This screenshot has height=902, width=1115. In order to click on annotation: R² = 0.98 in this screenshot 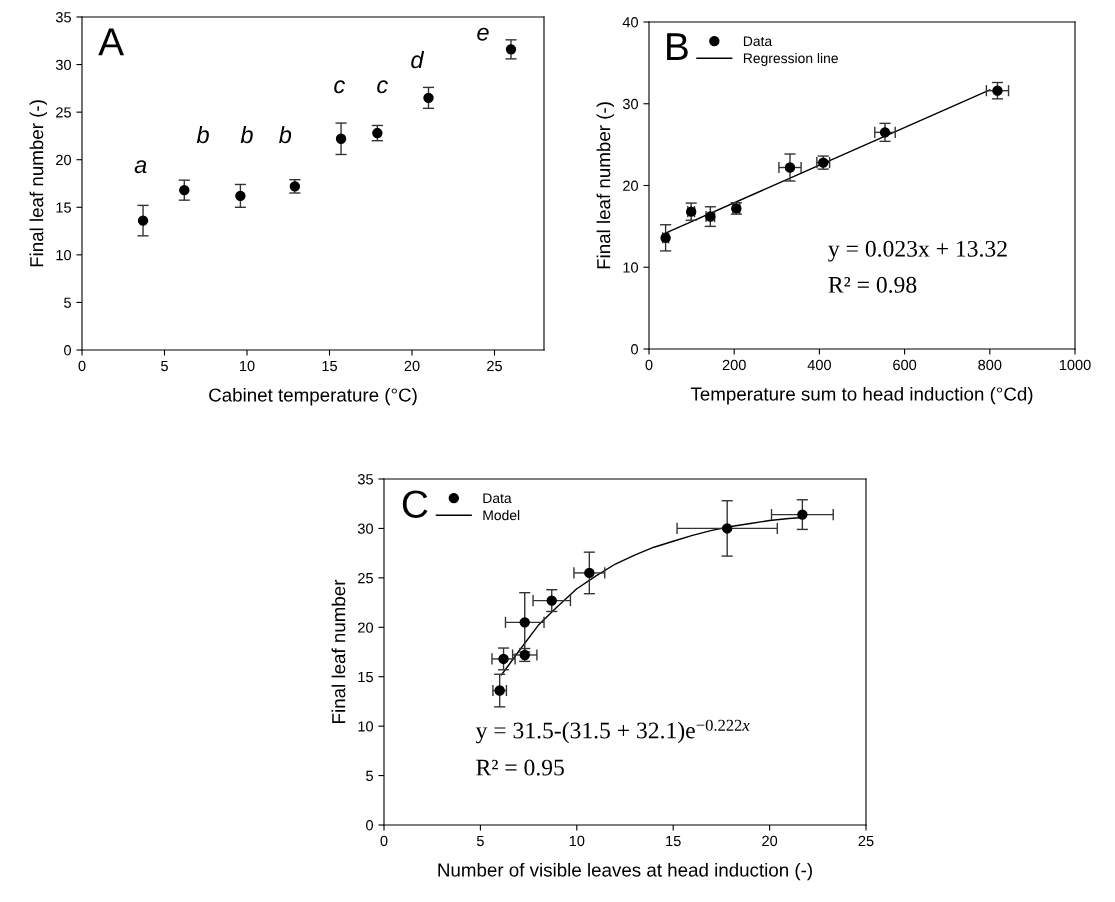, I will do `click(872, 284)`.